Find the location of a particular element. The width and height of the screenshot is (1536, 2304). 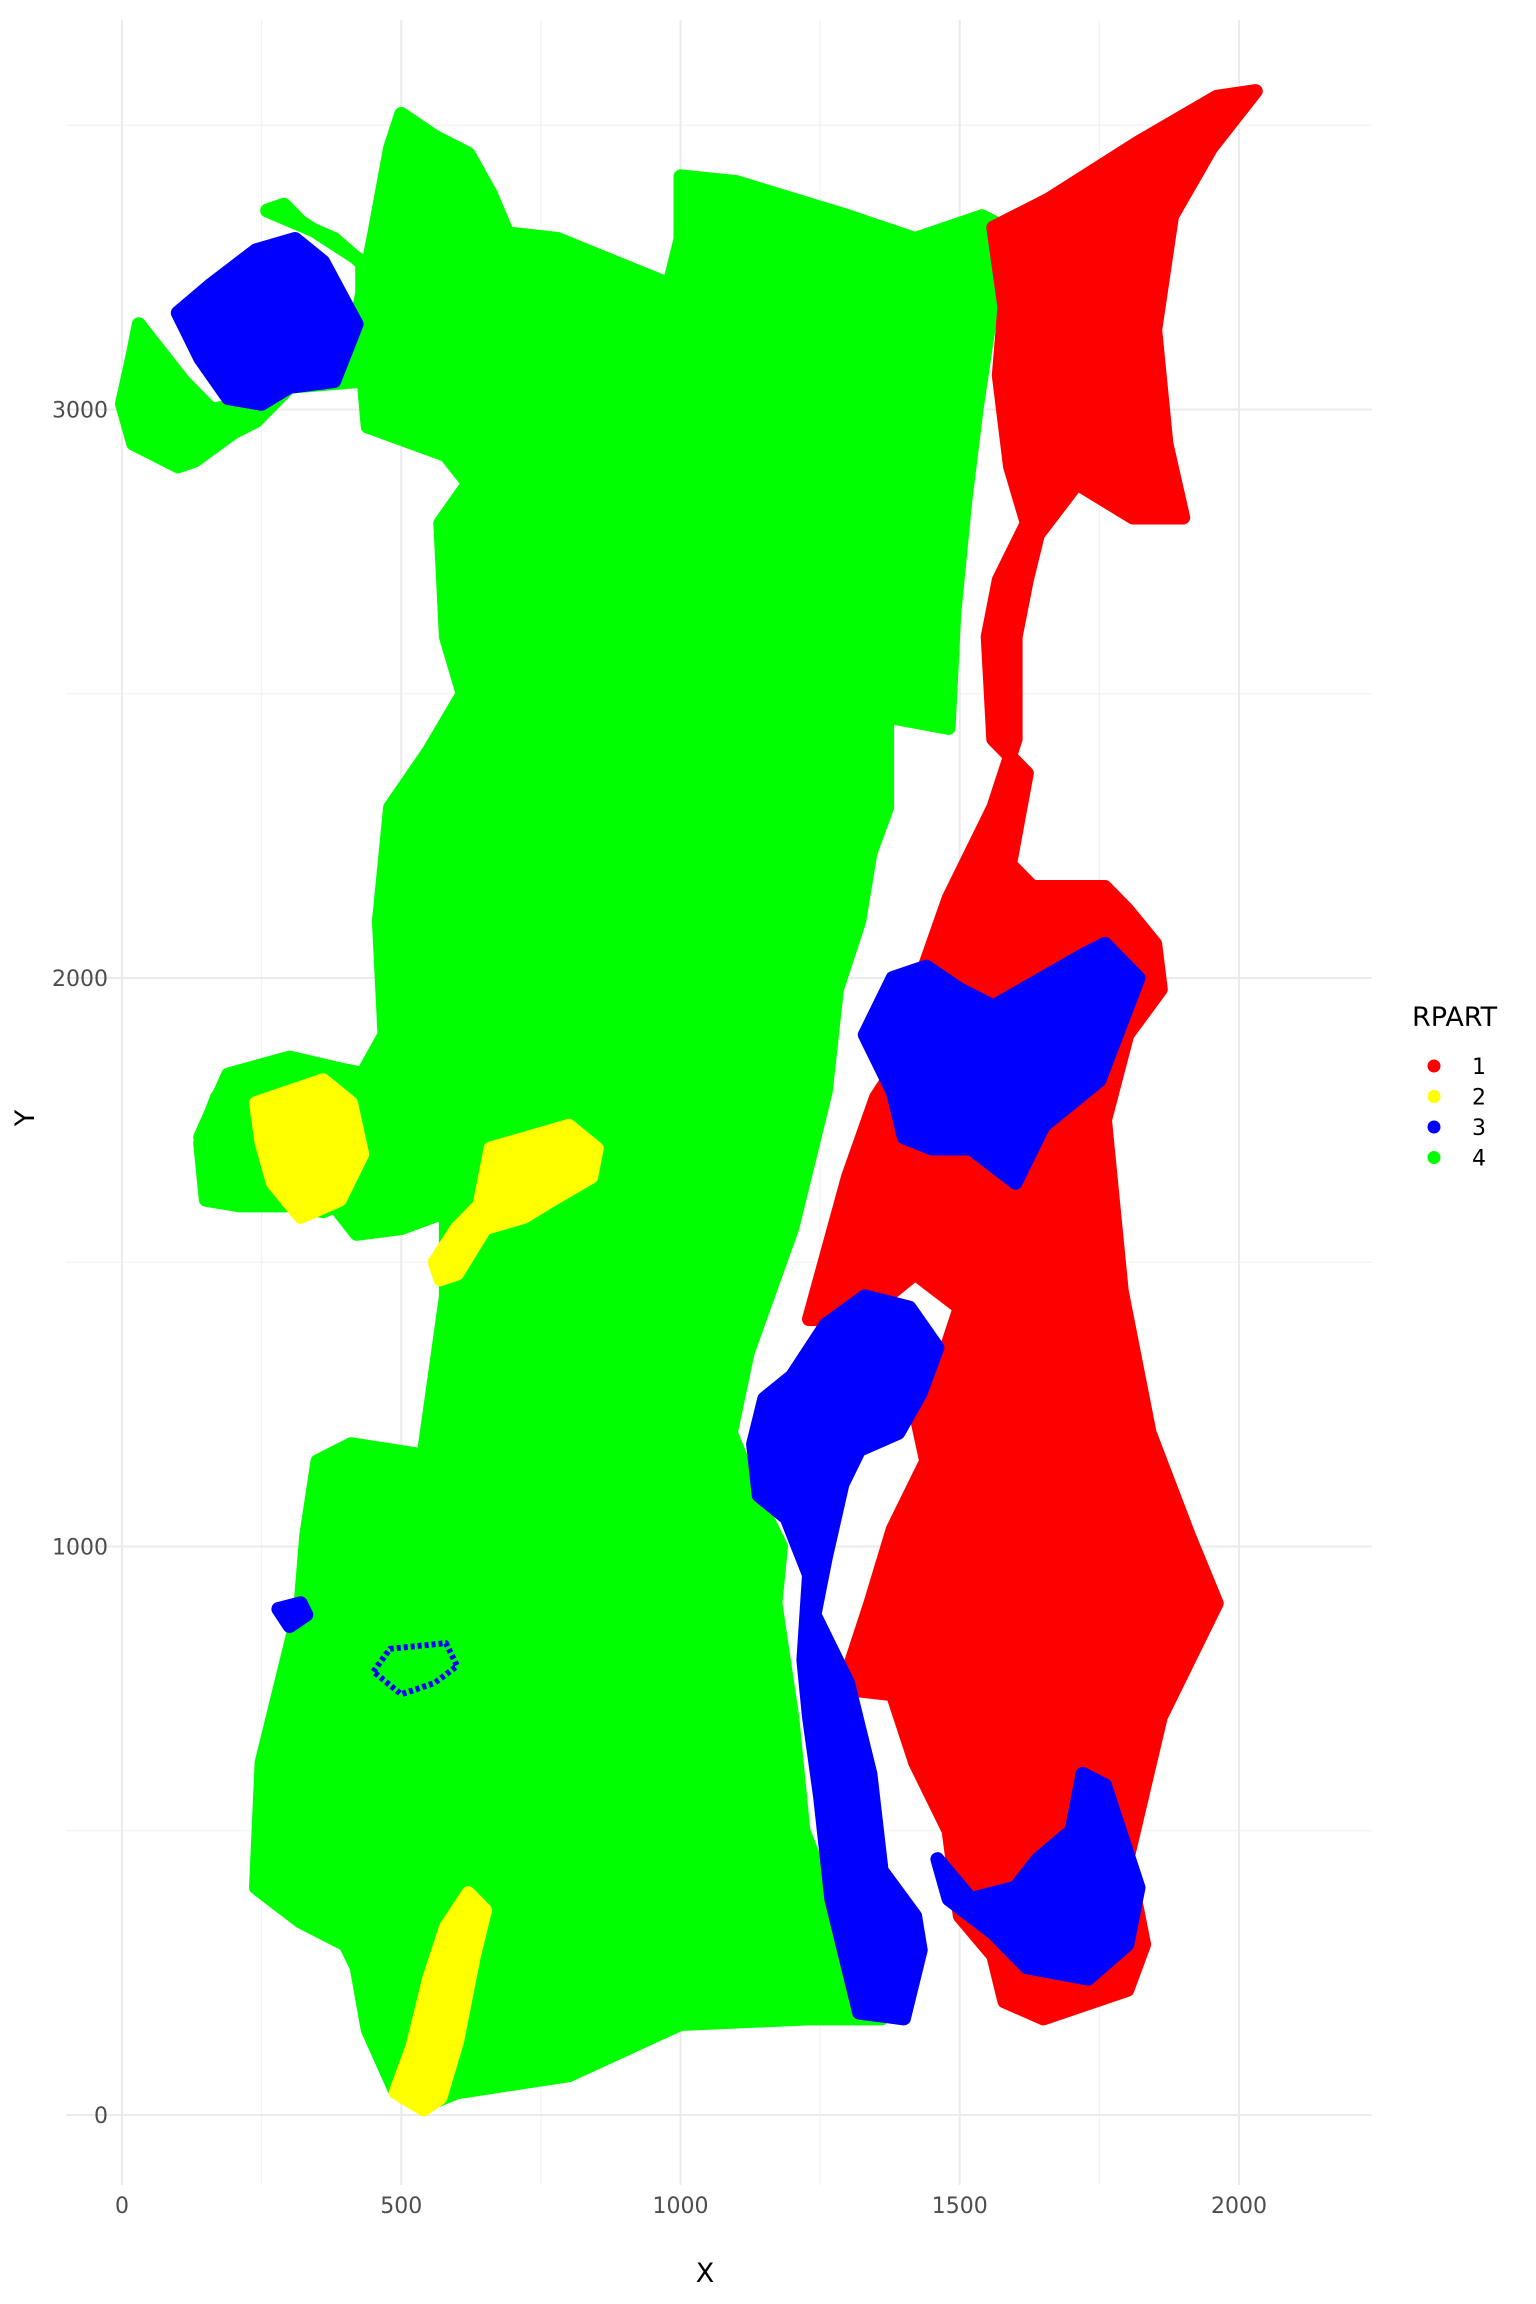

class-3-region-central-east is located at coordinates (845, 1657).